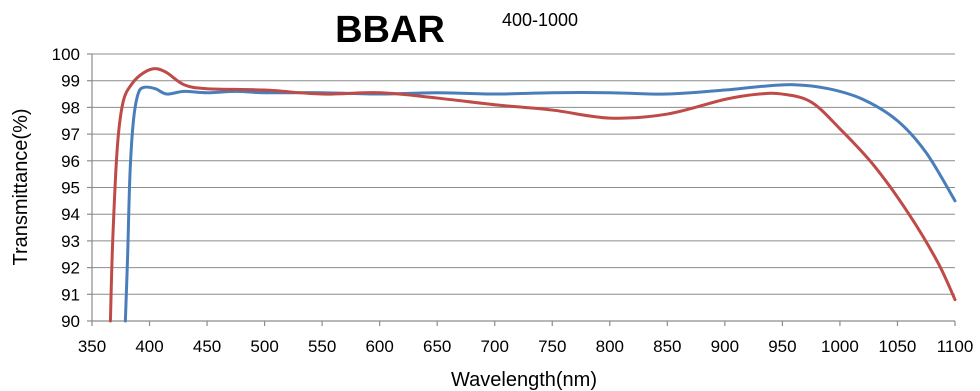  Describe the element at coordinates (898, 346) in the screenshot. I see `x-tick-label-1050: 1050` at that location.